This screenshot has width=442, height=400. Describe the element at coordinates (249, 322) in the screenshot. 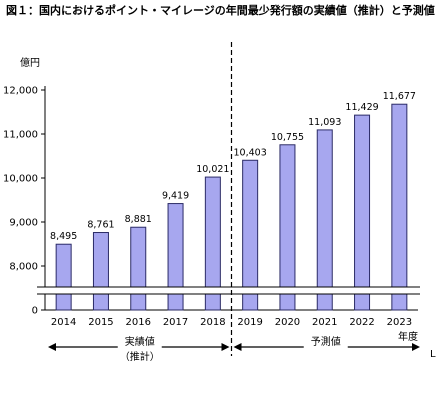

I see `x-tick-label: 2019` at that location.